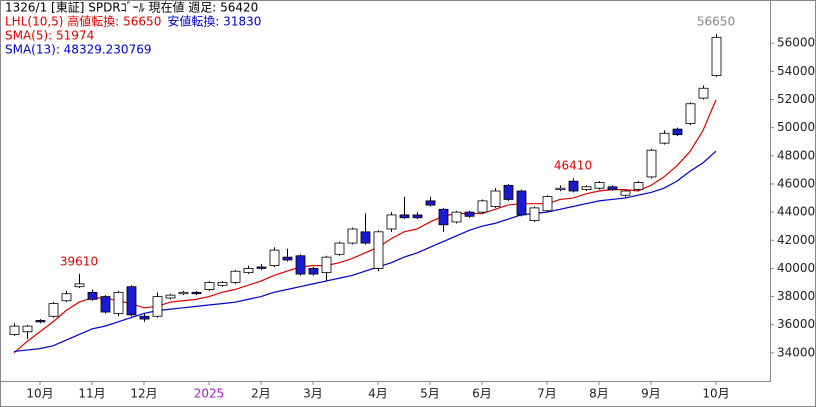 This screenshot has width=816, height=407. What do you see at coordinates (796, 268) in the screenshot?
I see `y-tick-label: 40000` at bounding box center [796, 268].